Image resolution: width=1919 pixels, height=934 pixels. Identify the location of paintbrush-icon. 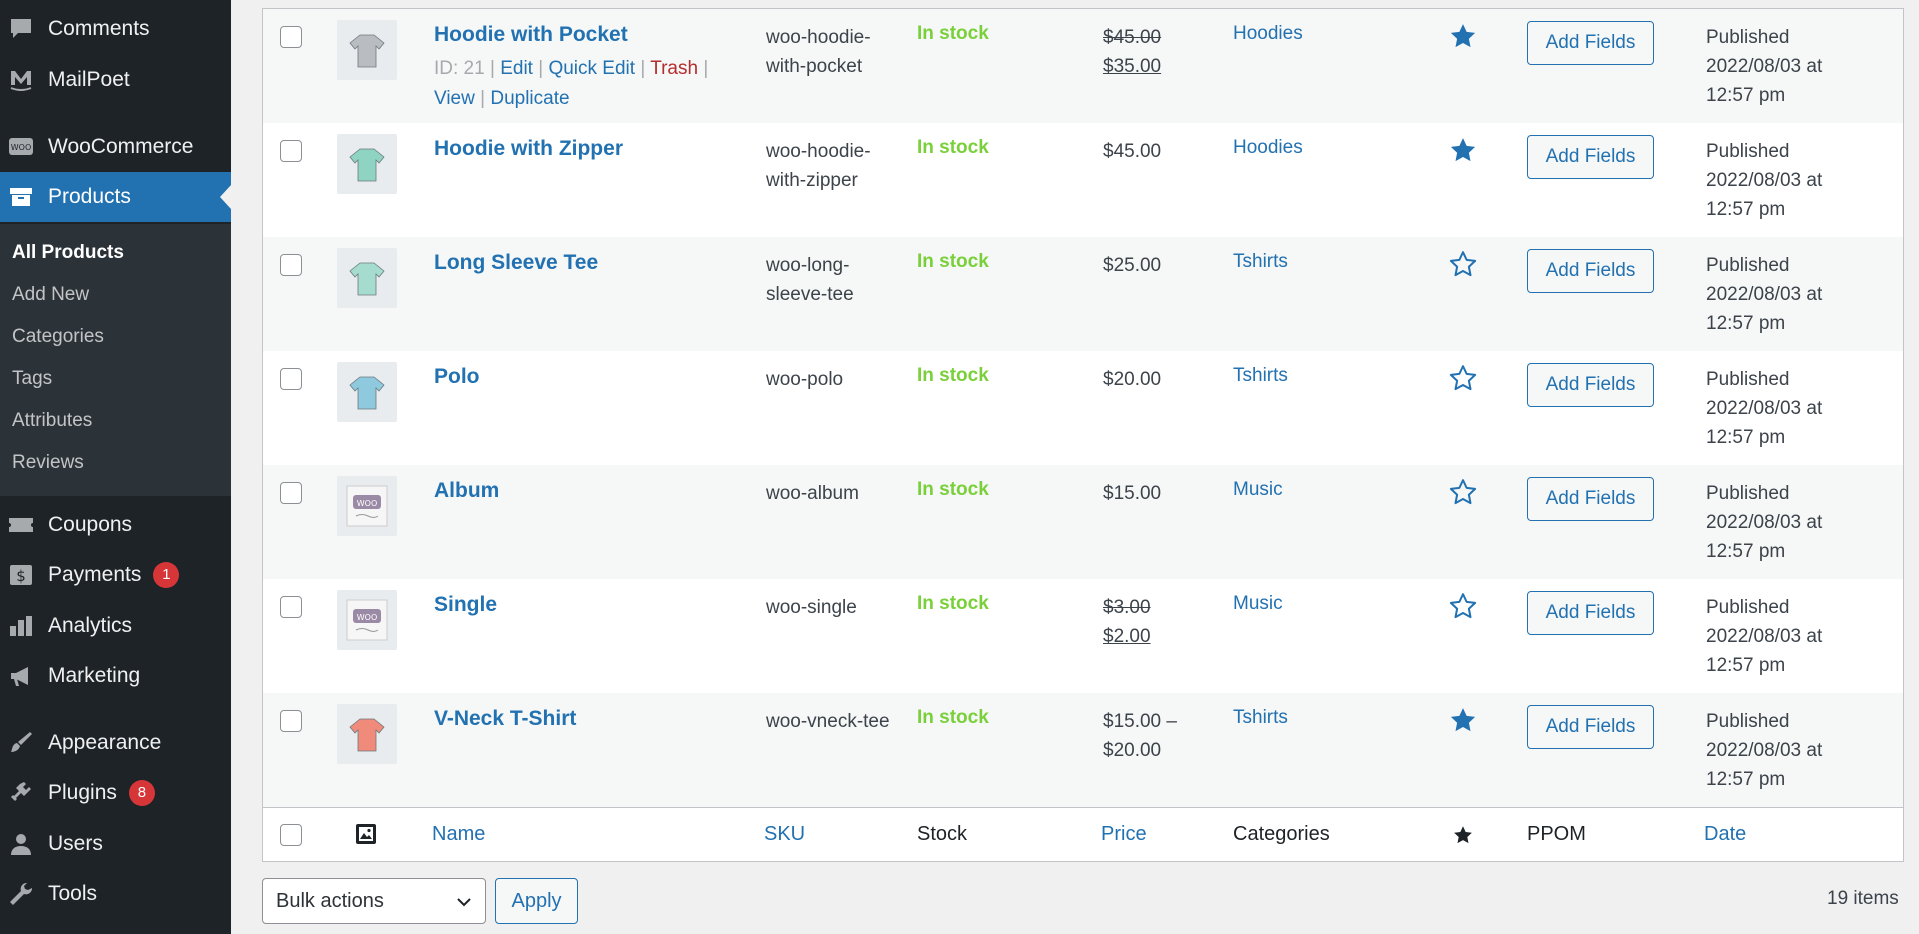
(21, 743).